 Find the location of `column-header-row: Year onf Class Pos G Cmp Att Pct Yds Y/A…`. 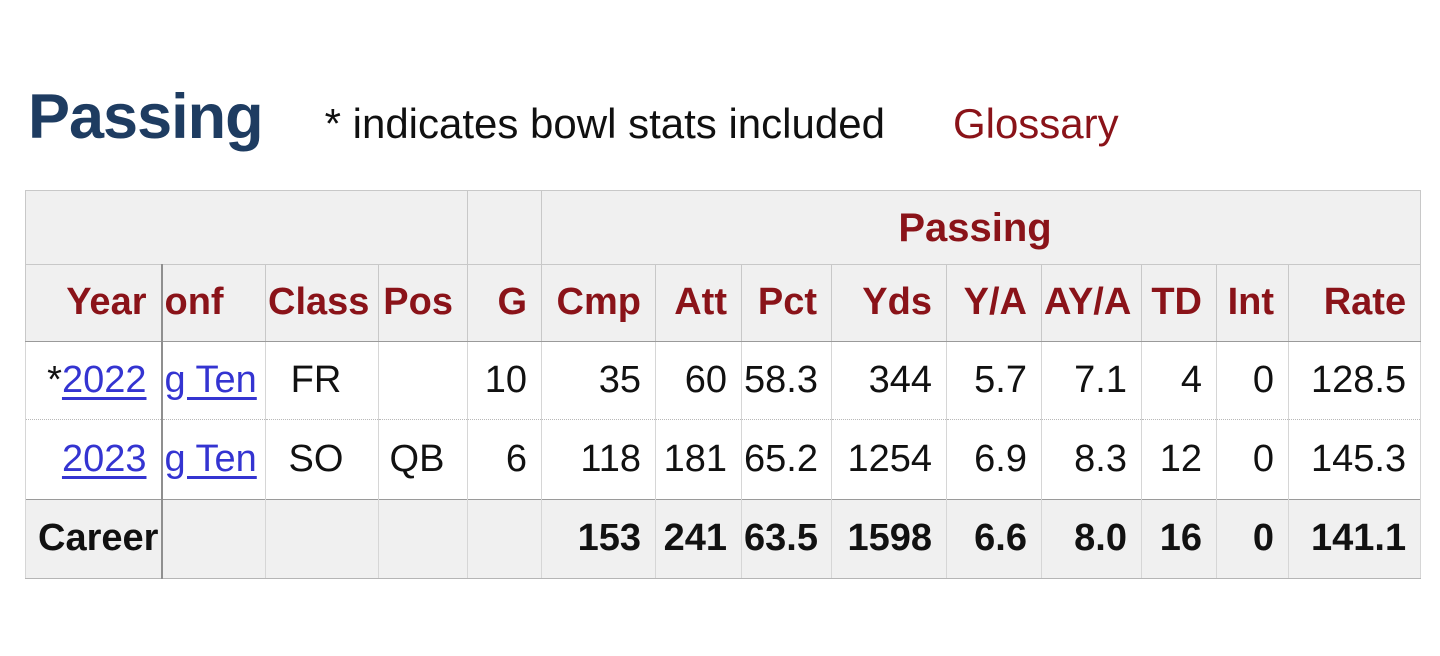

column-header-row: Year onf Class Pos G Cmp Att Pct Yds Y/A… is located at coordinates (723, 303).